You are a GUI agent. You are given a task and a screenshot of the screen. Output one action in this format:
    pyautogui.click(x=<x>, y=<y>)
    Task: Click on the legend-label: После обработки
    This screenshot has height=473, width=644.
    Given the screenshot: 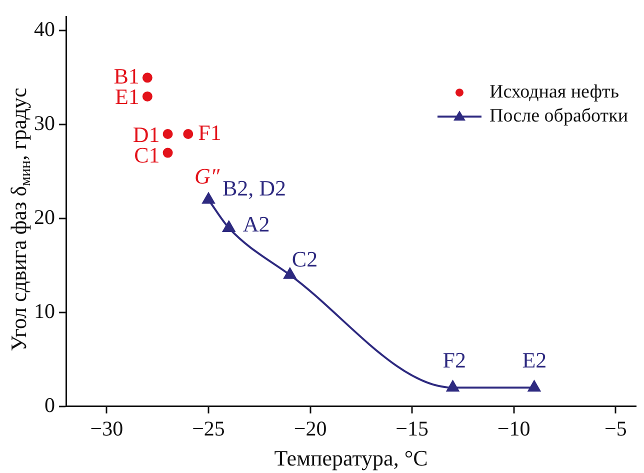 What is the action you would take?
    pyautogui.click(x=558, y=116)
    